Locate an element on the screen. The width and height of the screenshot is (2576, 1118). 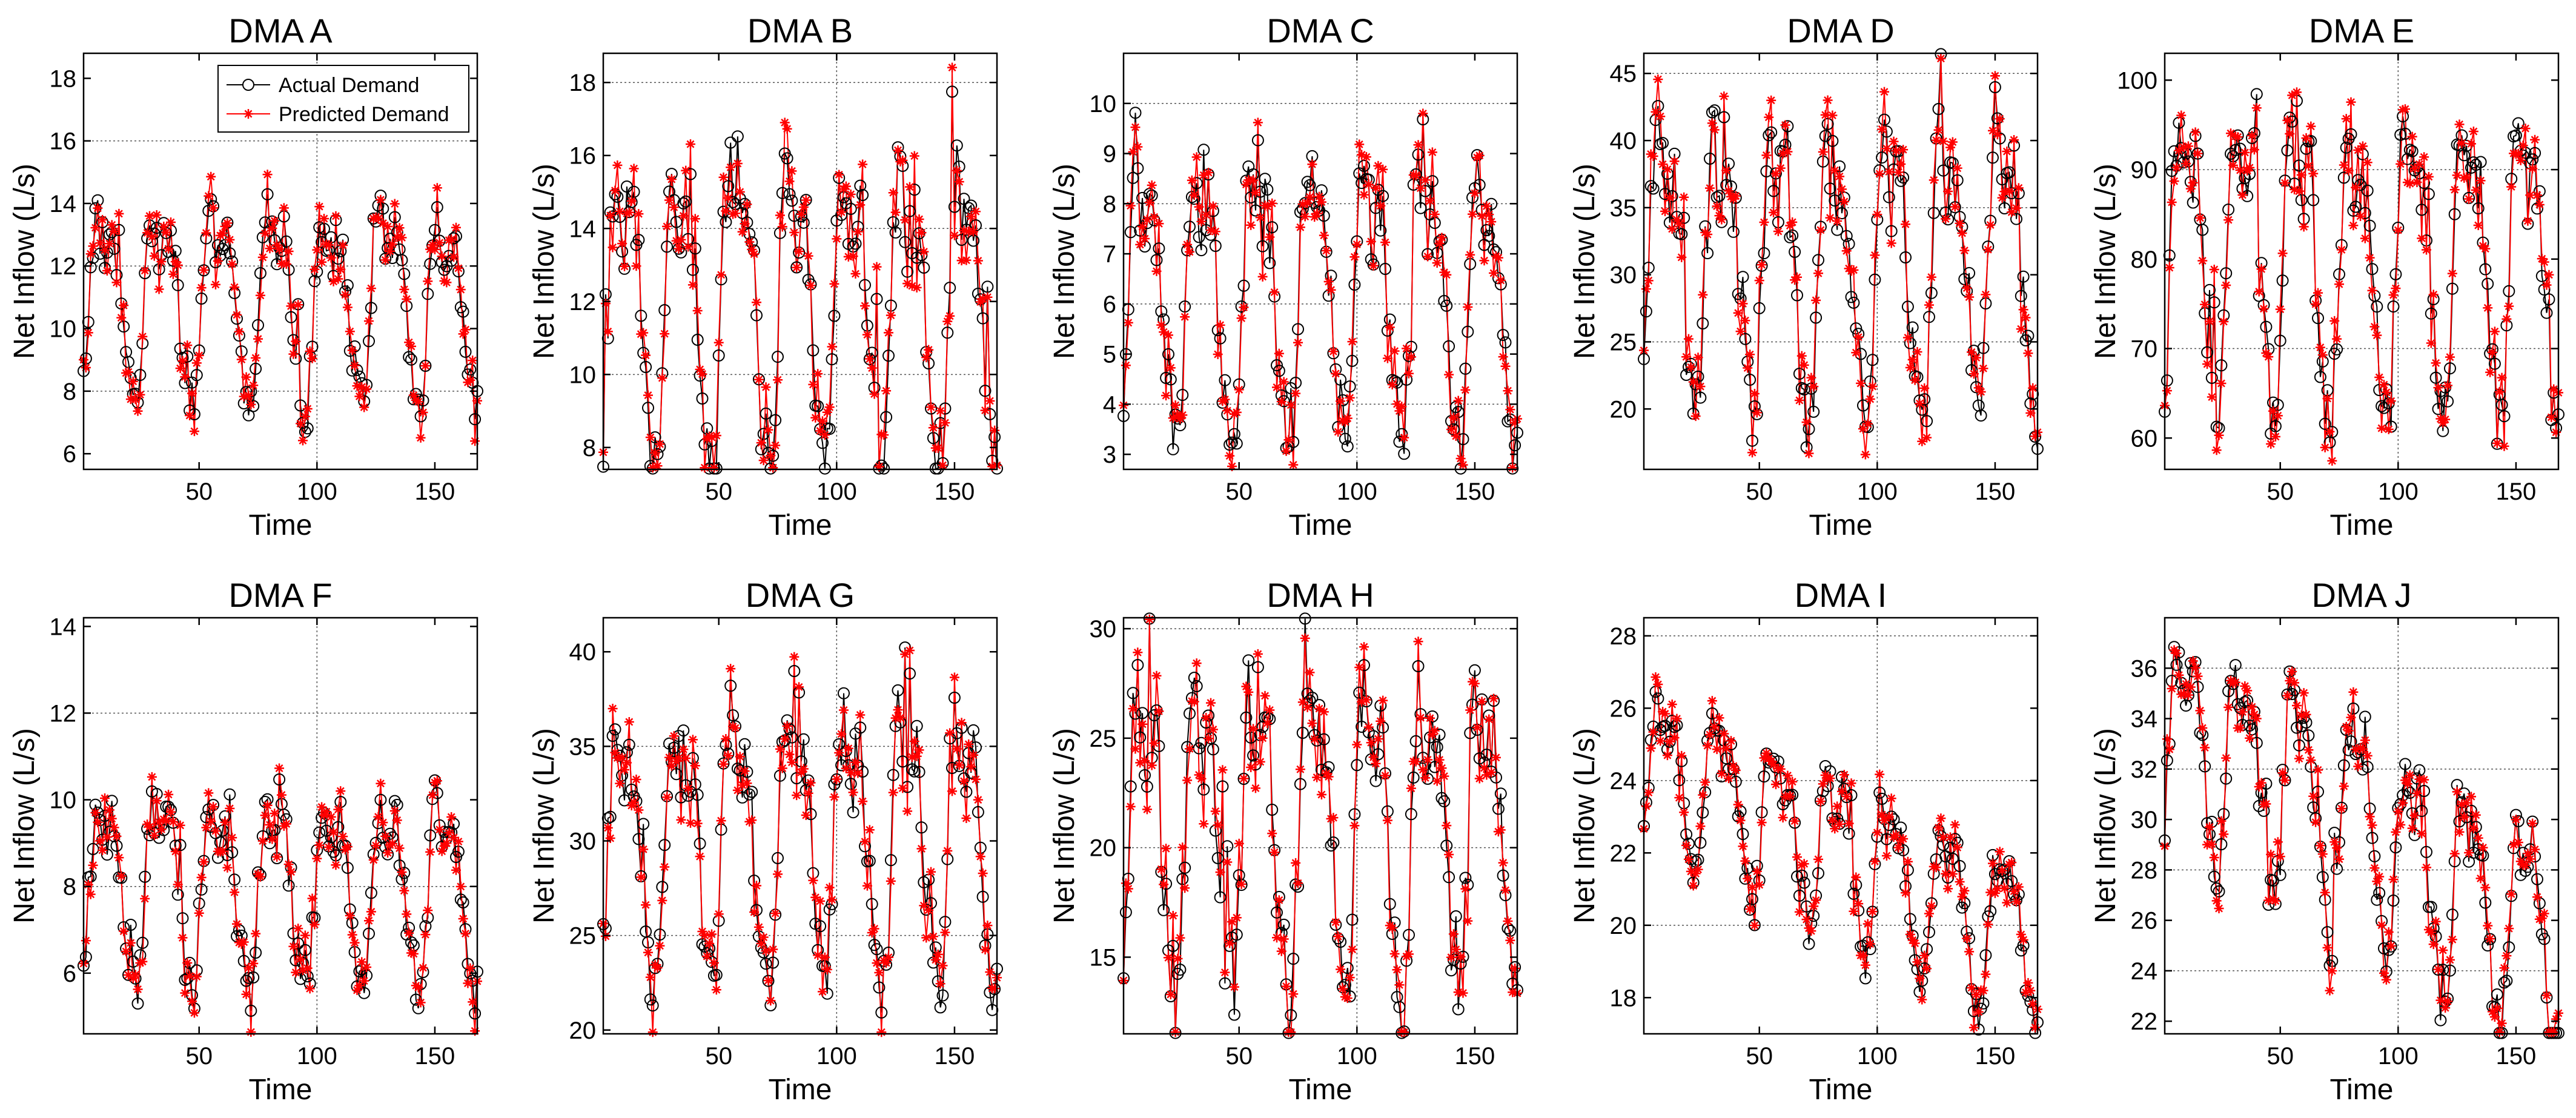
y-tick-label: 26 is located at coordinates (2144, 921).